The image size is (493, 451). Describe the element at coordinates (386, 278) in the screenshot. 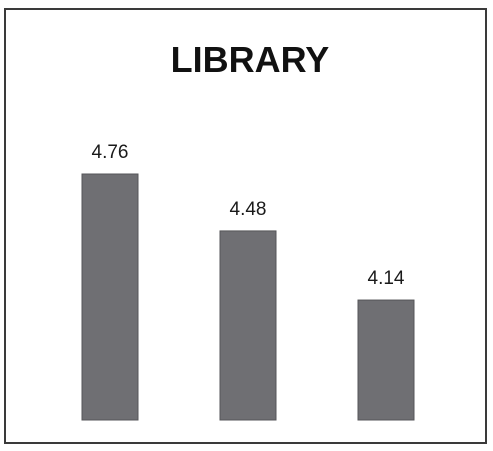

I see `value-label-3: 4.14` at that location.